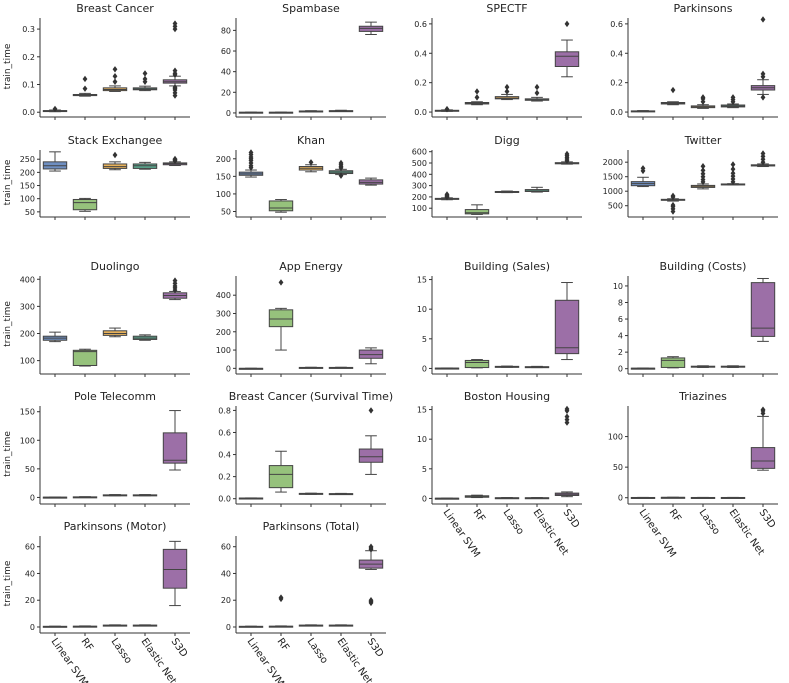 The image size is (789, 683). Describe the element at coordinates (419, 186) in the screenshot. I see `y-tick-label: 300` at that location.